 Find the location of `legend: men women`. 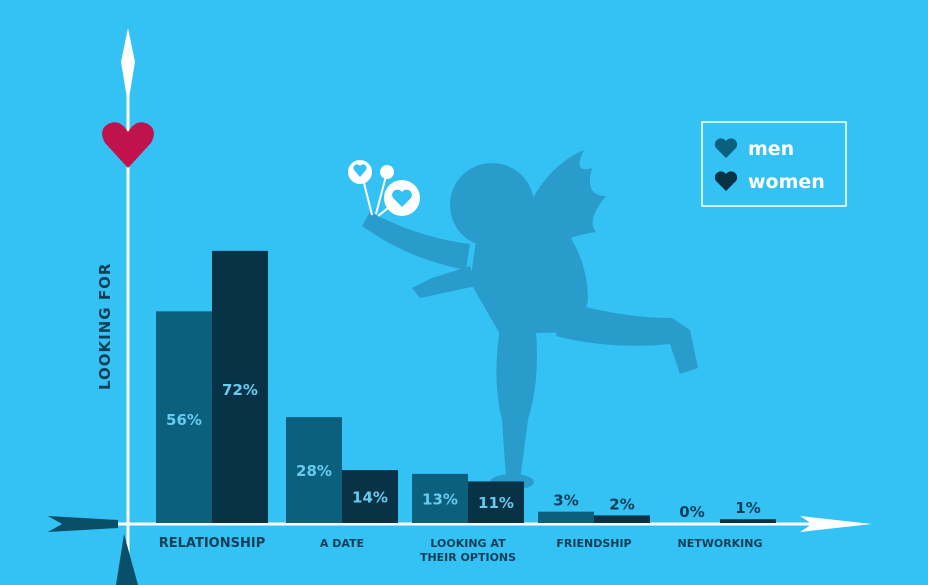

legend: men women is located at coordinates (774, 164).